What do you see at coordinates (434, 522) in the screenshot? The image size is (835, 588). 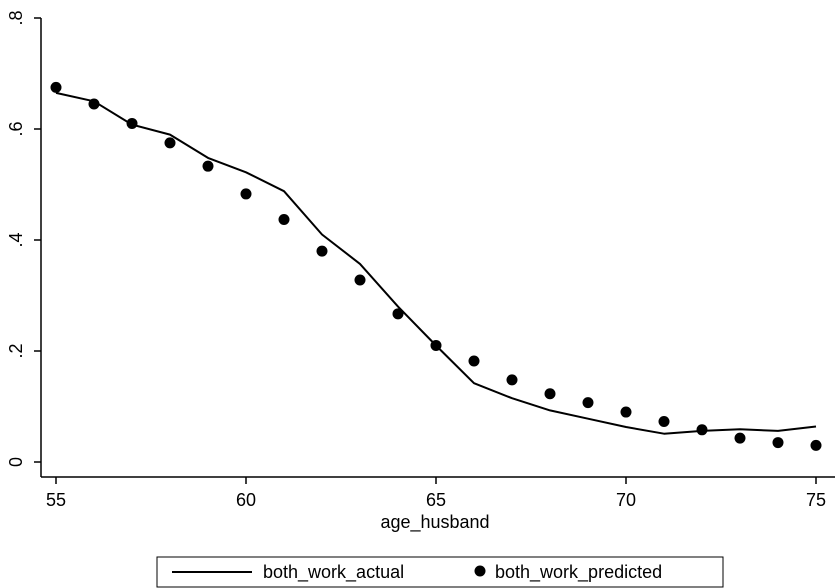 I see `x-axis-title: age_husband` at bounding box center [434, 522].